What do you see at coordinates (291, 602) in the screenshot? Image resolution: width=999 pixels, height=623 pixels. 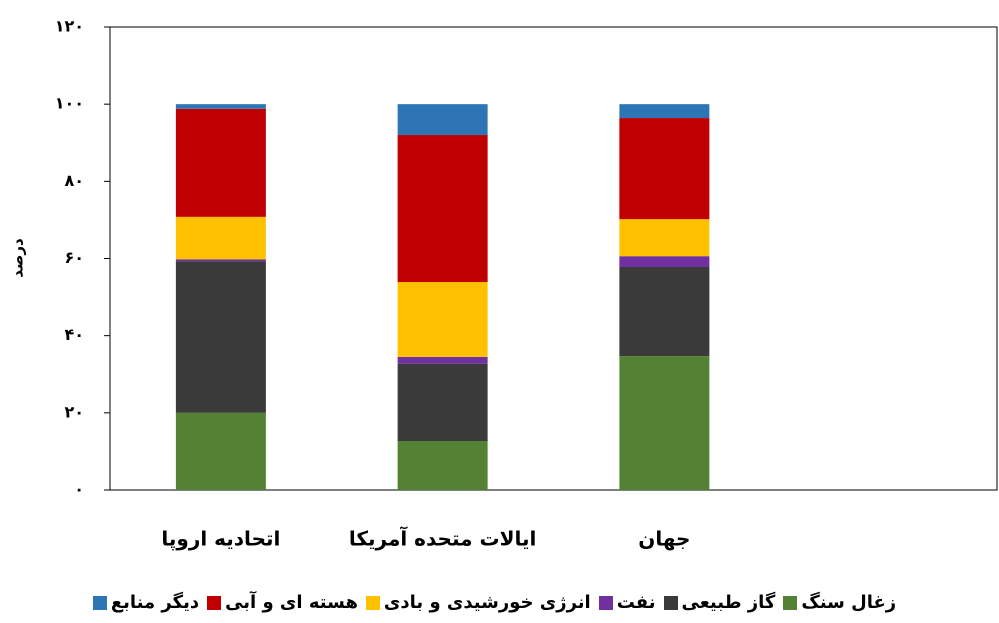 I see `legend-label: هسته ای و آبی` at bounding box center [291, 602].